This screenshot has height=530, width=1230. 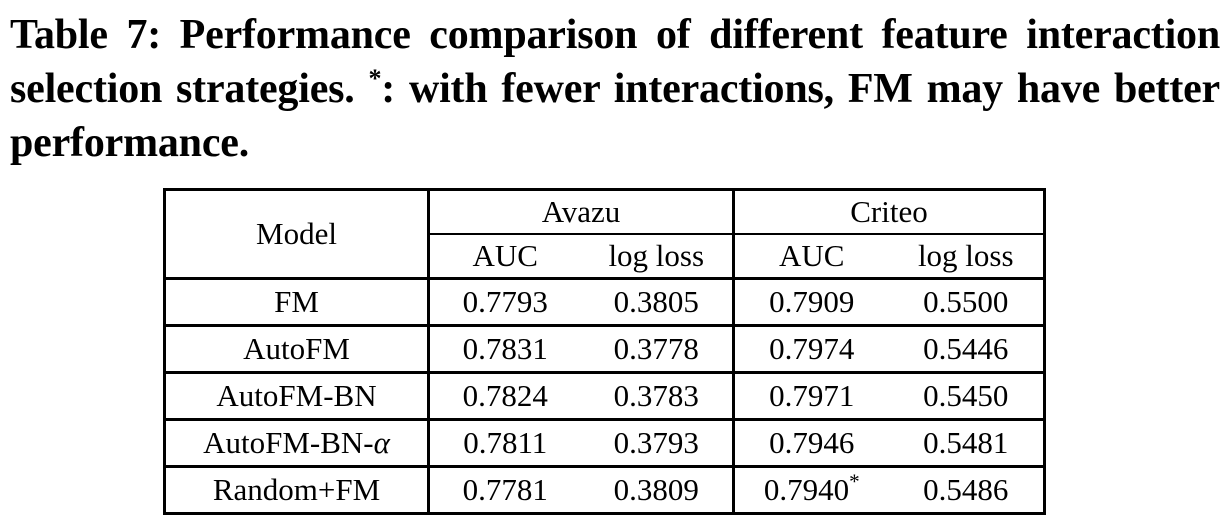 I want to click on header-row-datasets: Model Avazu Criteo, so click(x=604, y=234).